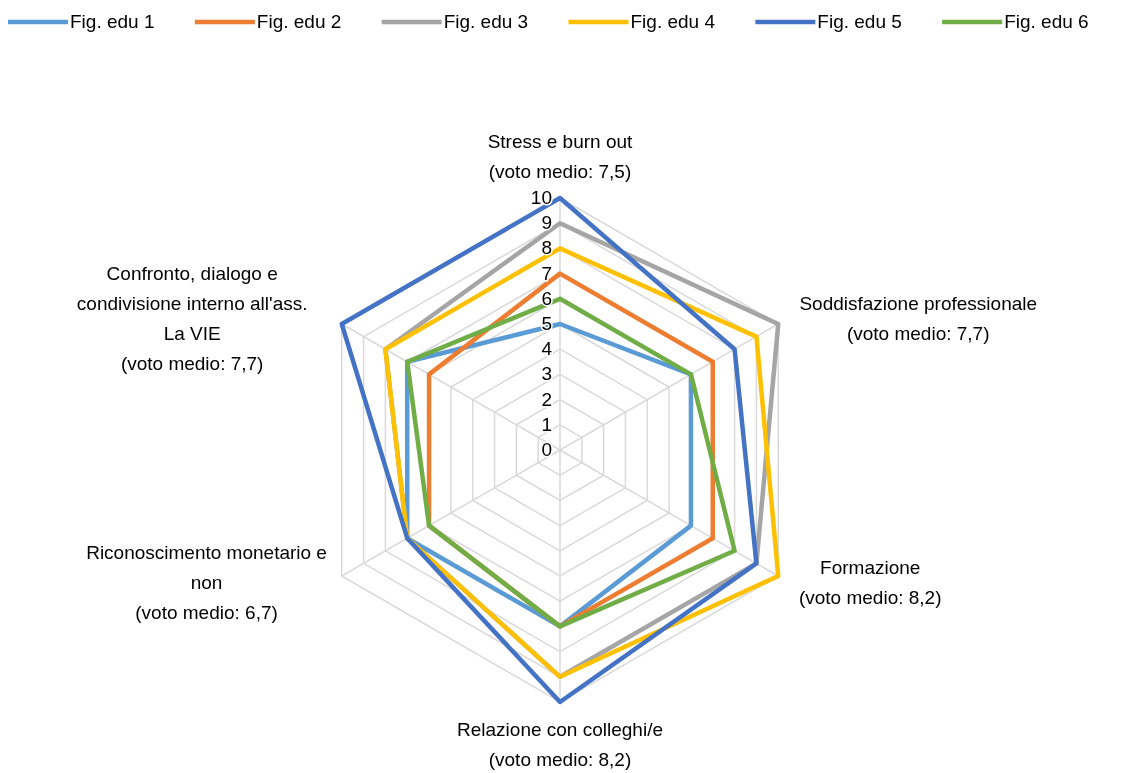  Describe the element at coordinates (546, 223) in the screenshot. I see `y-tick-label: 9` at that location.